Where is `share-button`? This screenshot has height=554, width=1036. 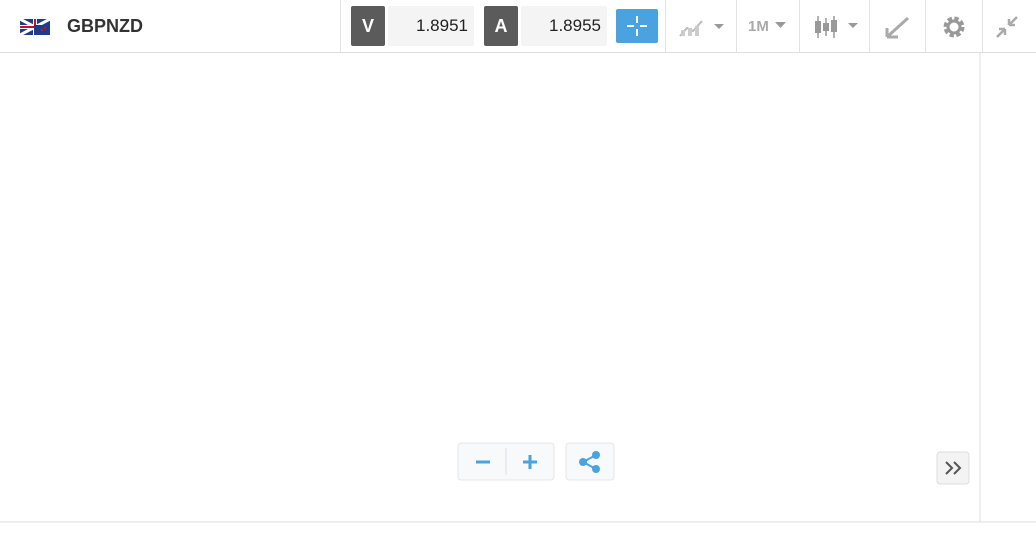 share-button is located at coordinates (589, 462).